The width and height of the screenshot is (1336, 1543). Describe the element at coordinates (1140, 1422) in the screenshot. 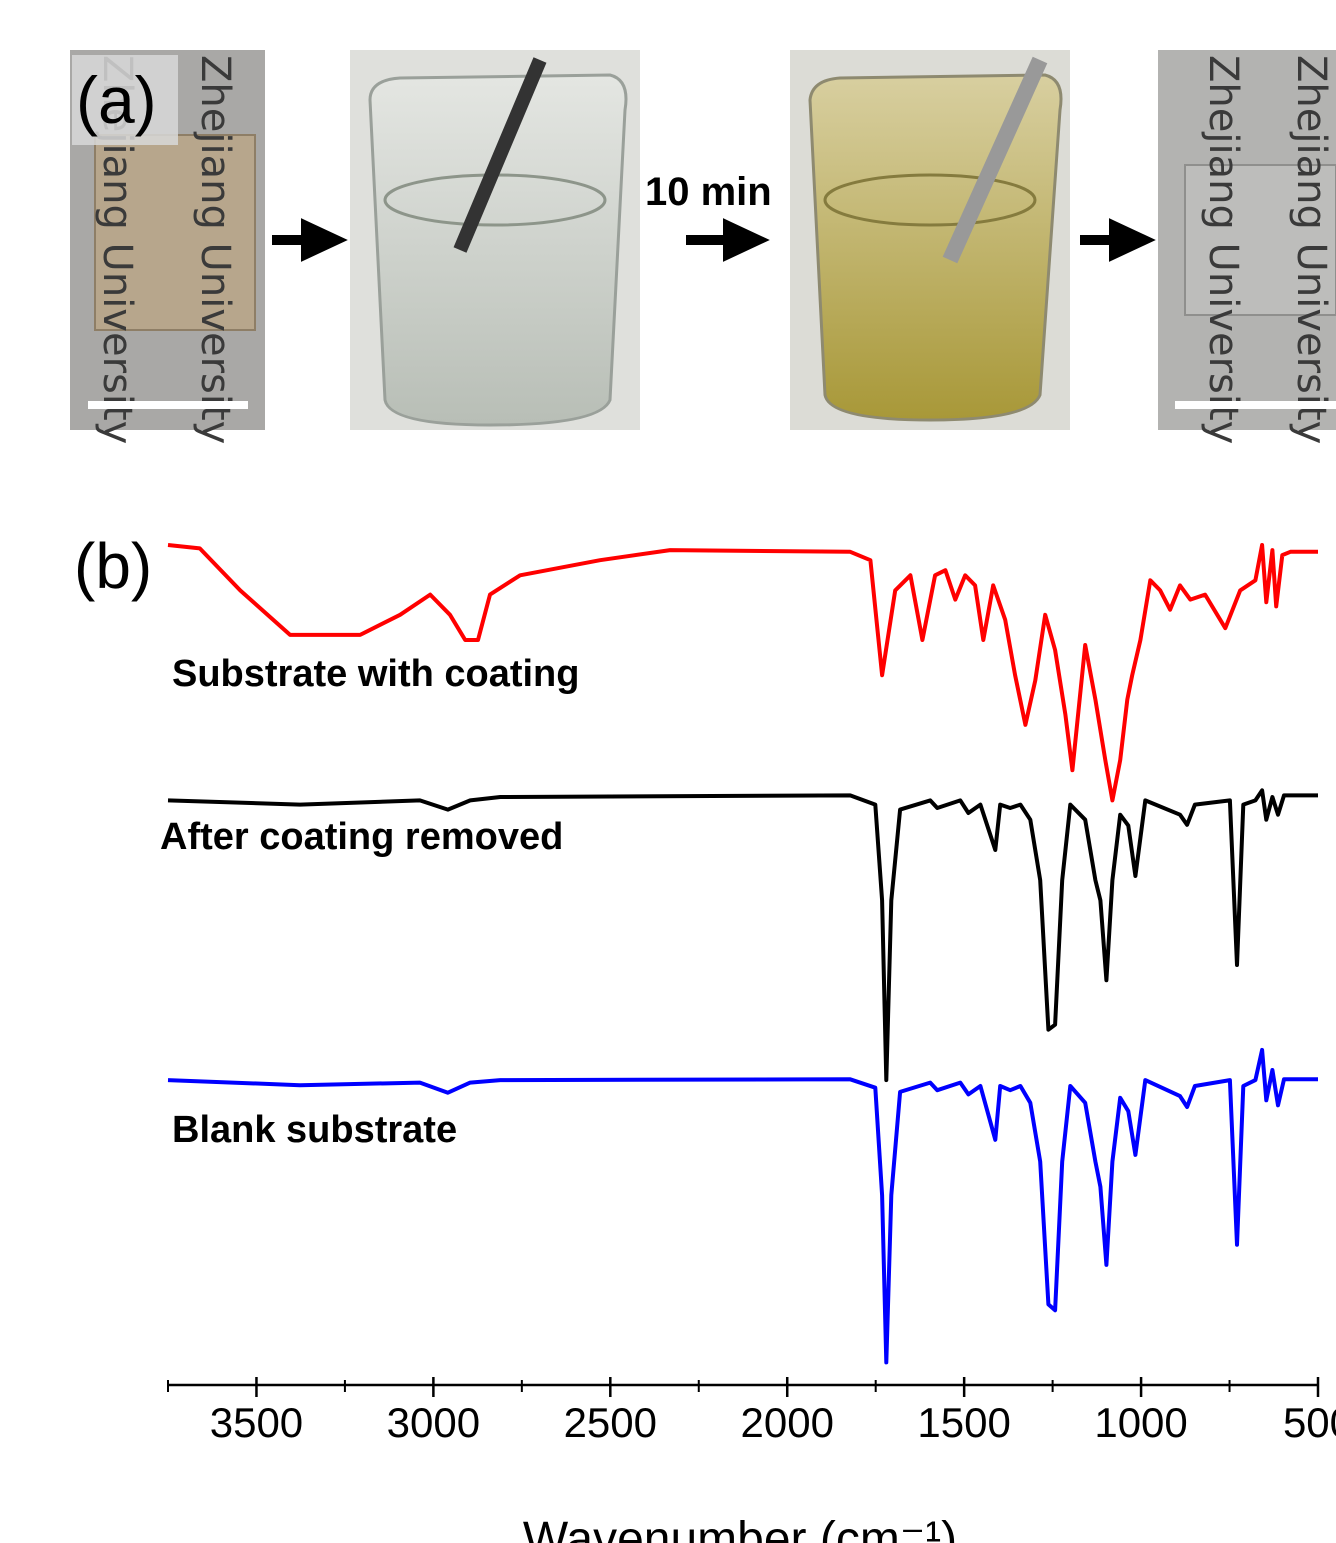

I see `x-tick-label: 1000` at that location.